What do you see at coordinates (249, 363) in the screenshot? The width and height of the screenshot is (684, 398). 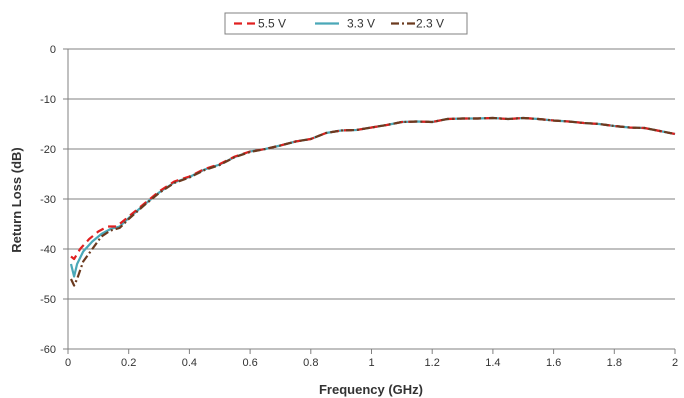 I see `x-tick-label: 0.6` at bounding box center [249, 363].